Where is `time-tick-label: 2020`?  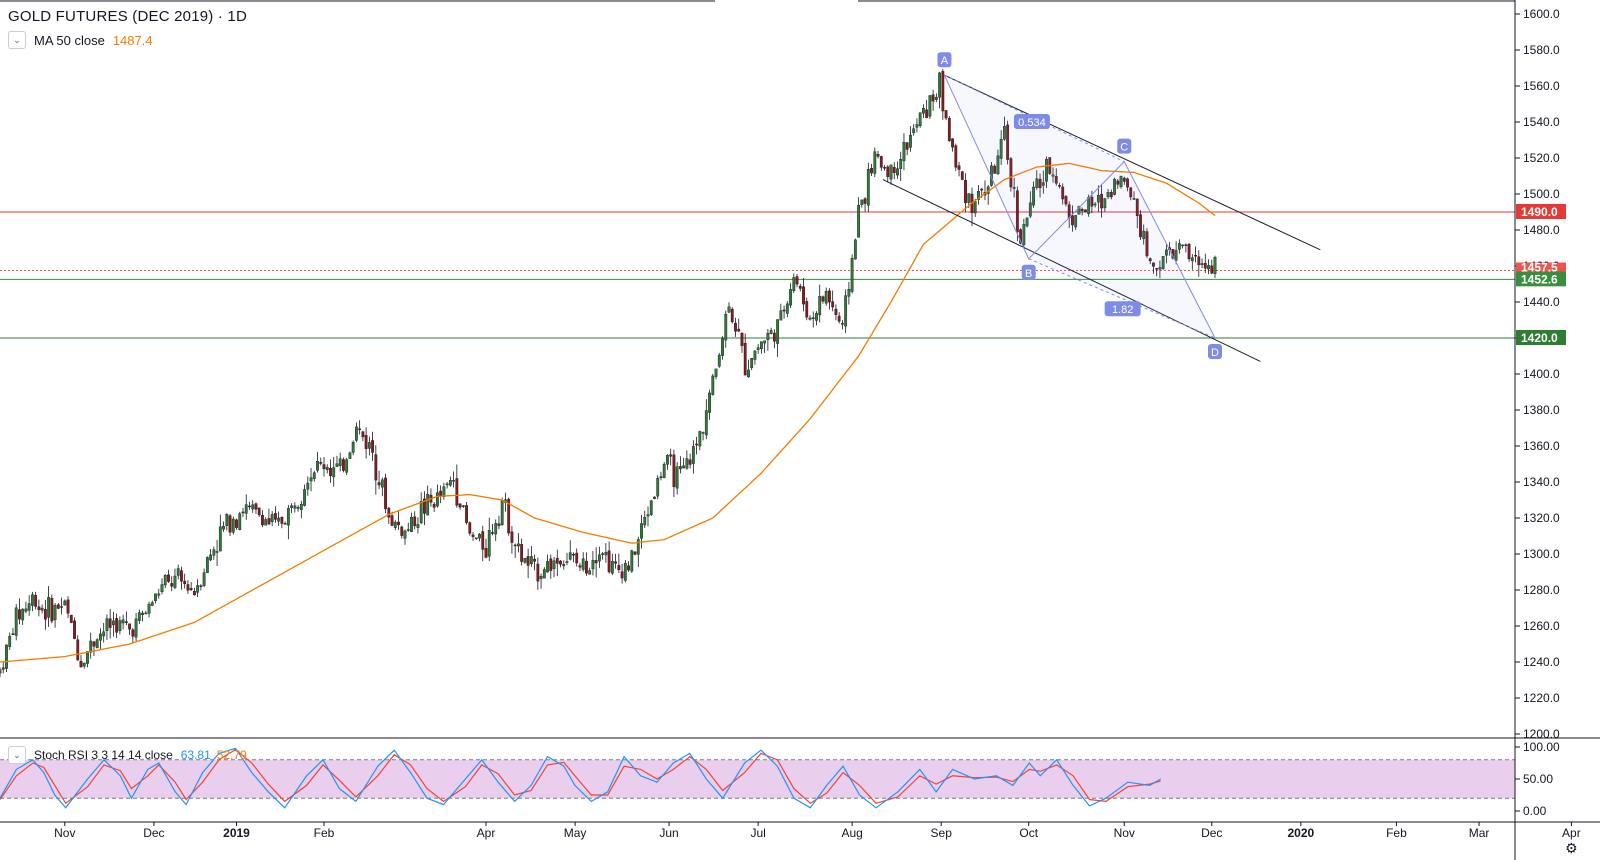
time-tick-label: 2020 is located at coordinates (1301, 833).